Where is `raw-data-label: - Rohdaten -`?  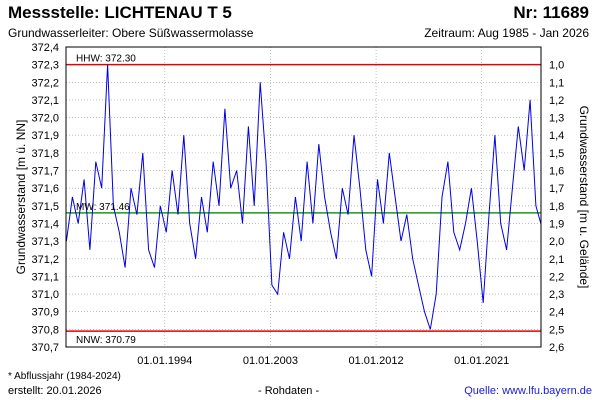
raw-data-label: - Rohdaten - is located at coordinates (289, 391).